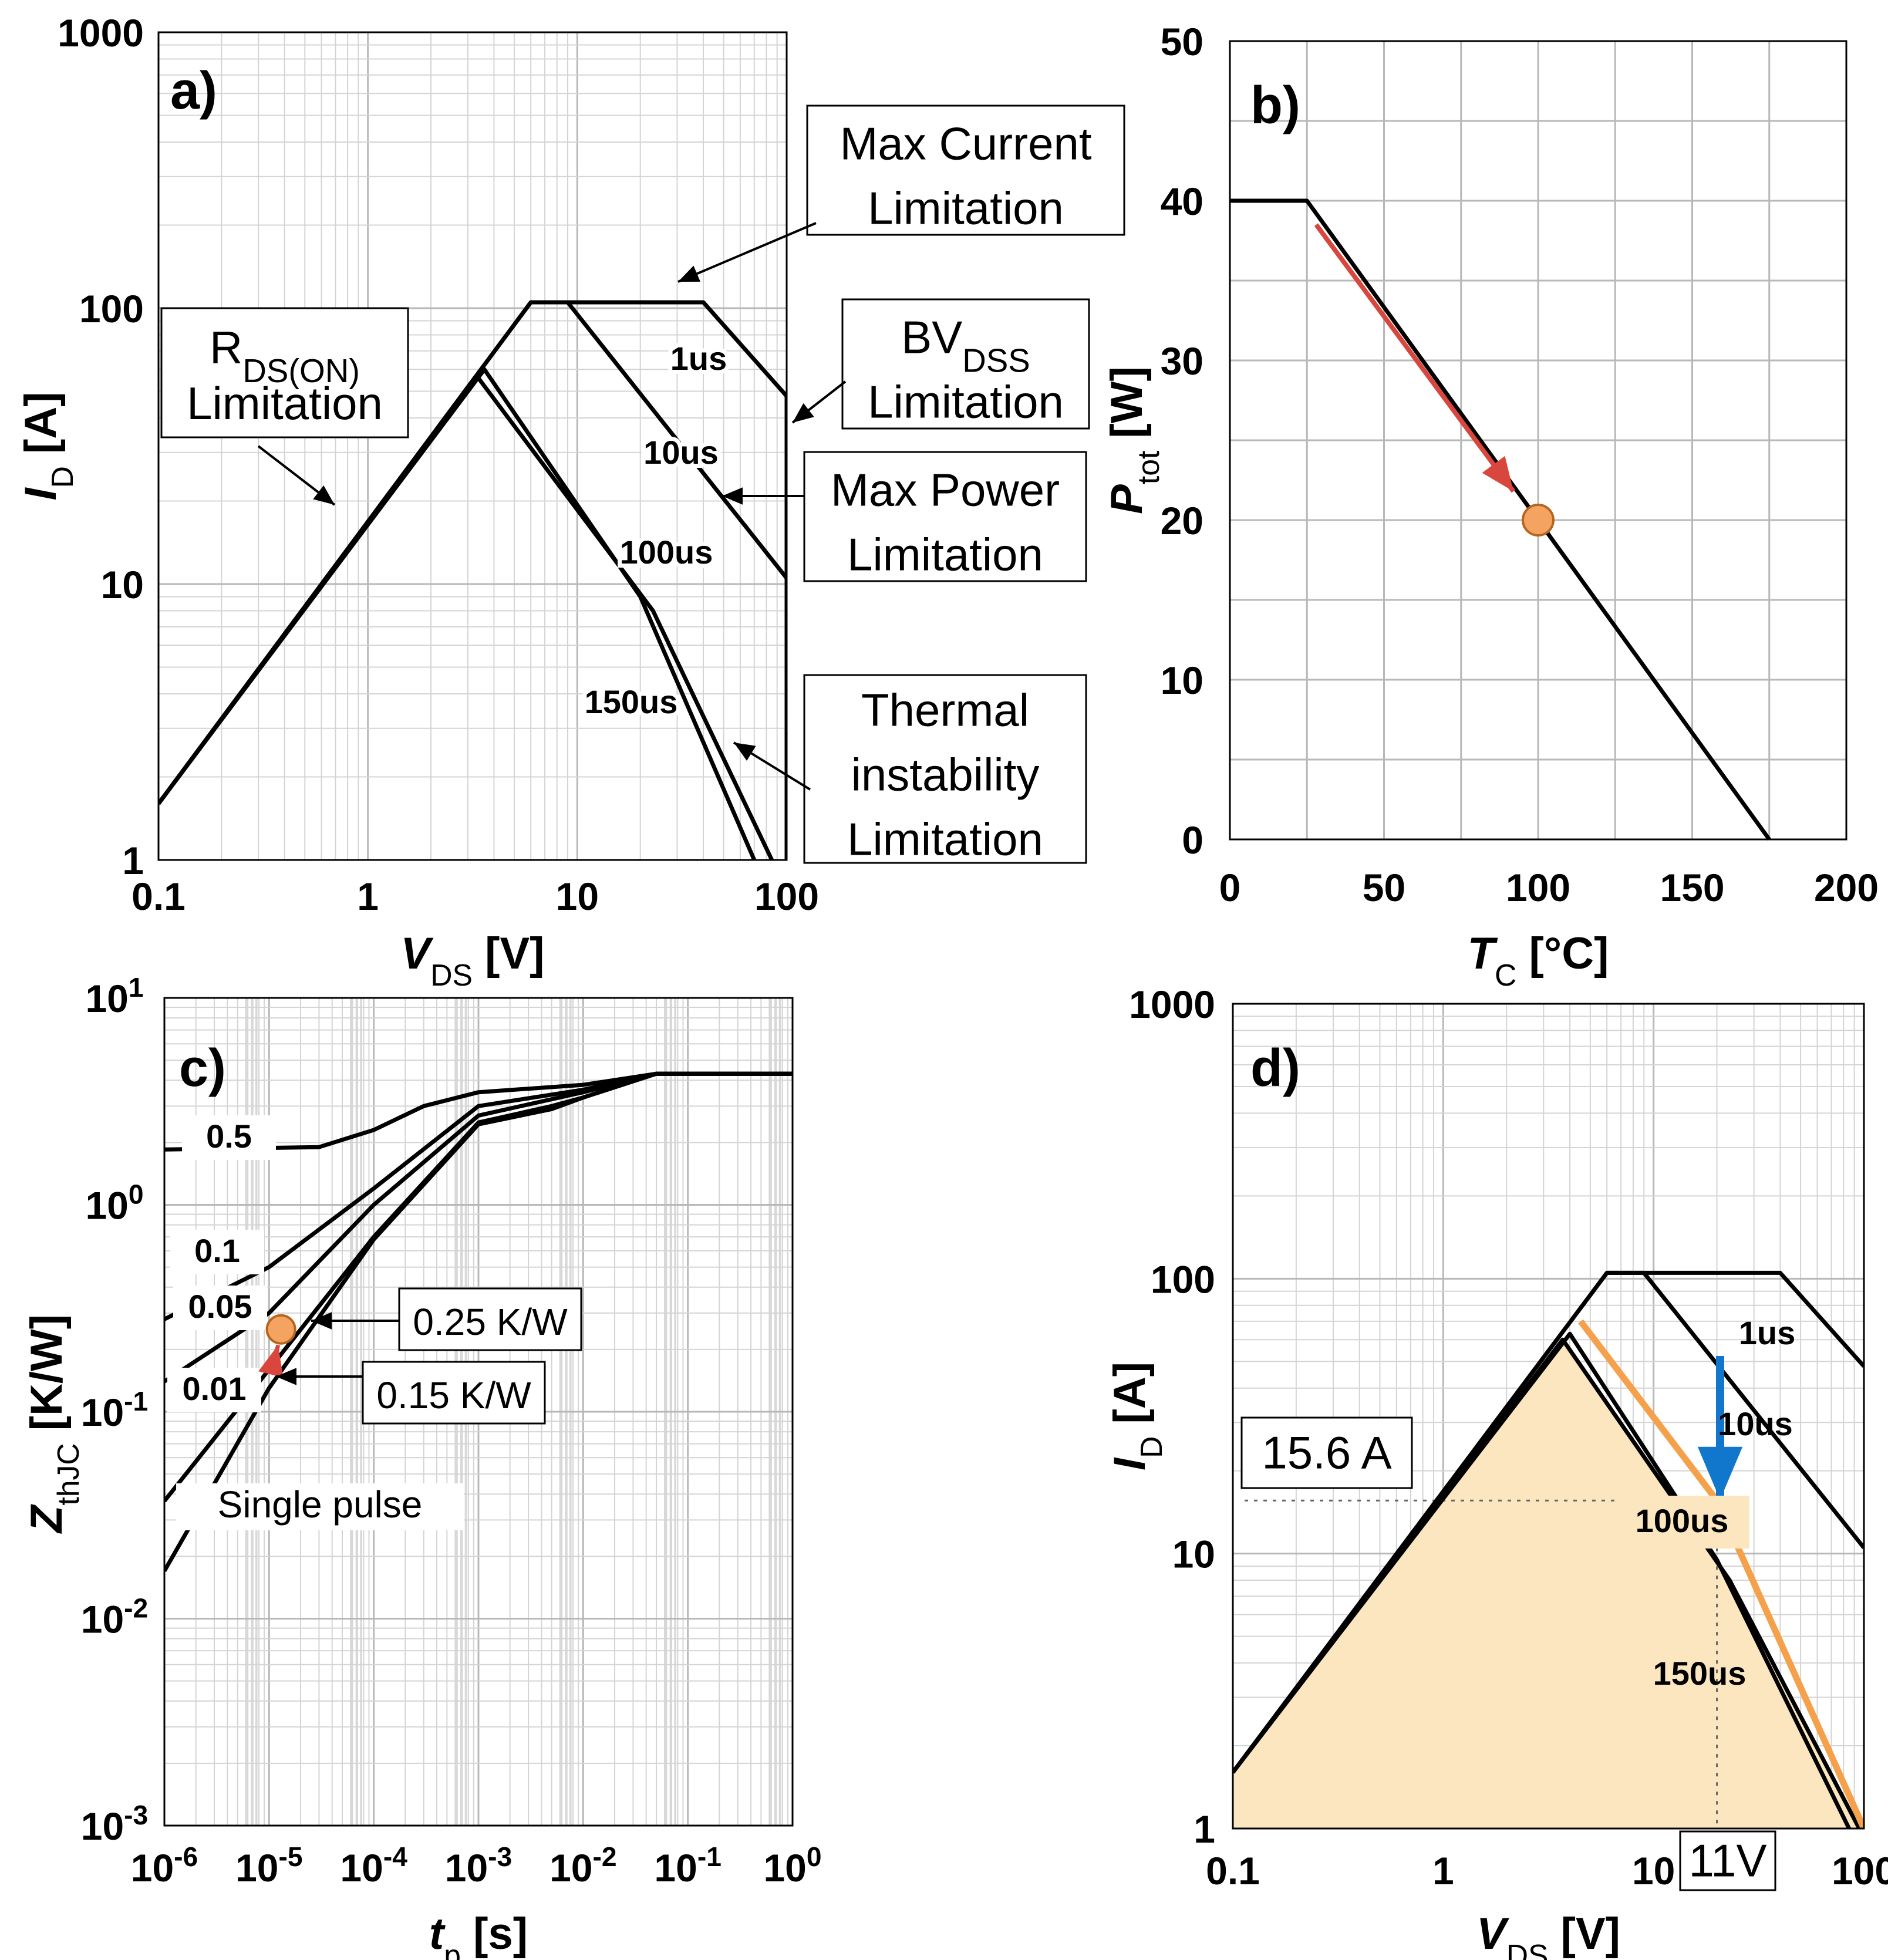 This screenshot has width=1888, height=1960. I want to click on curve-150us, so click(466, 616).